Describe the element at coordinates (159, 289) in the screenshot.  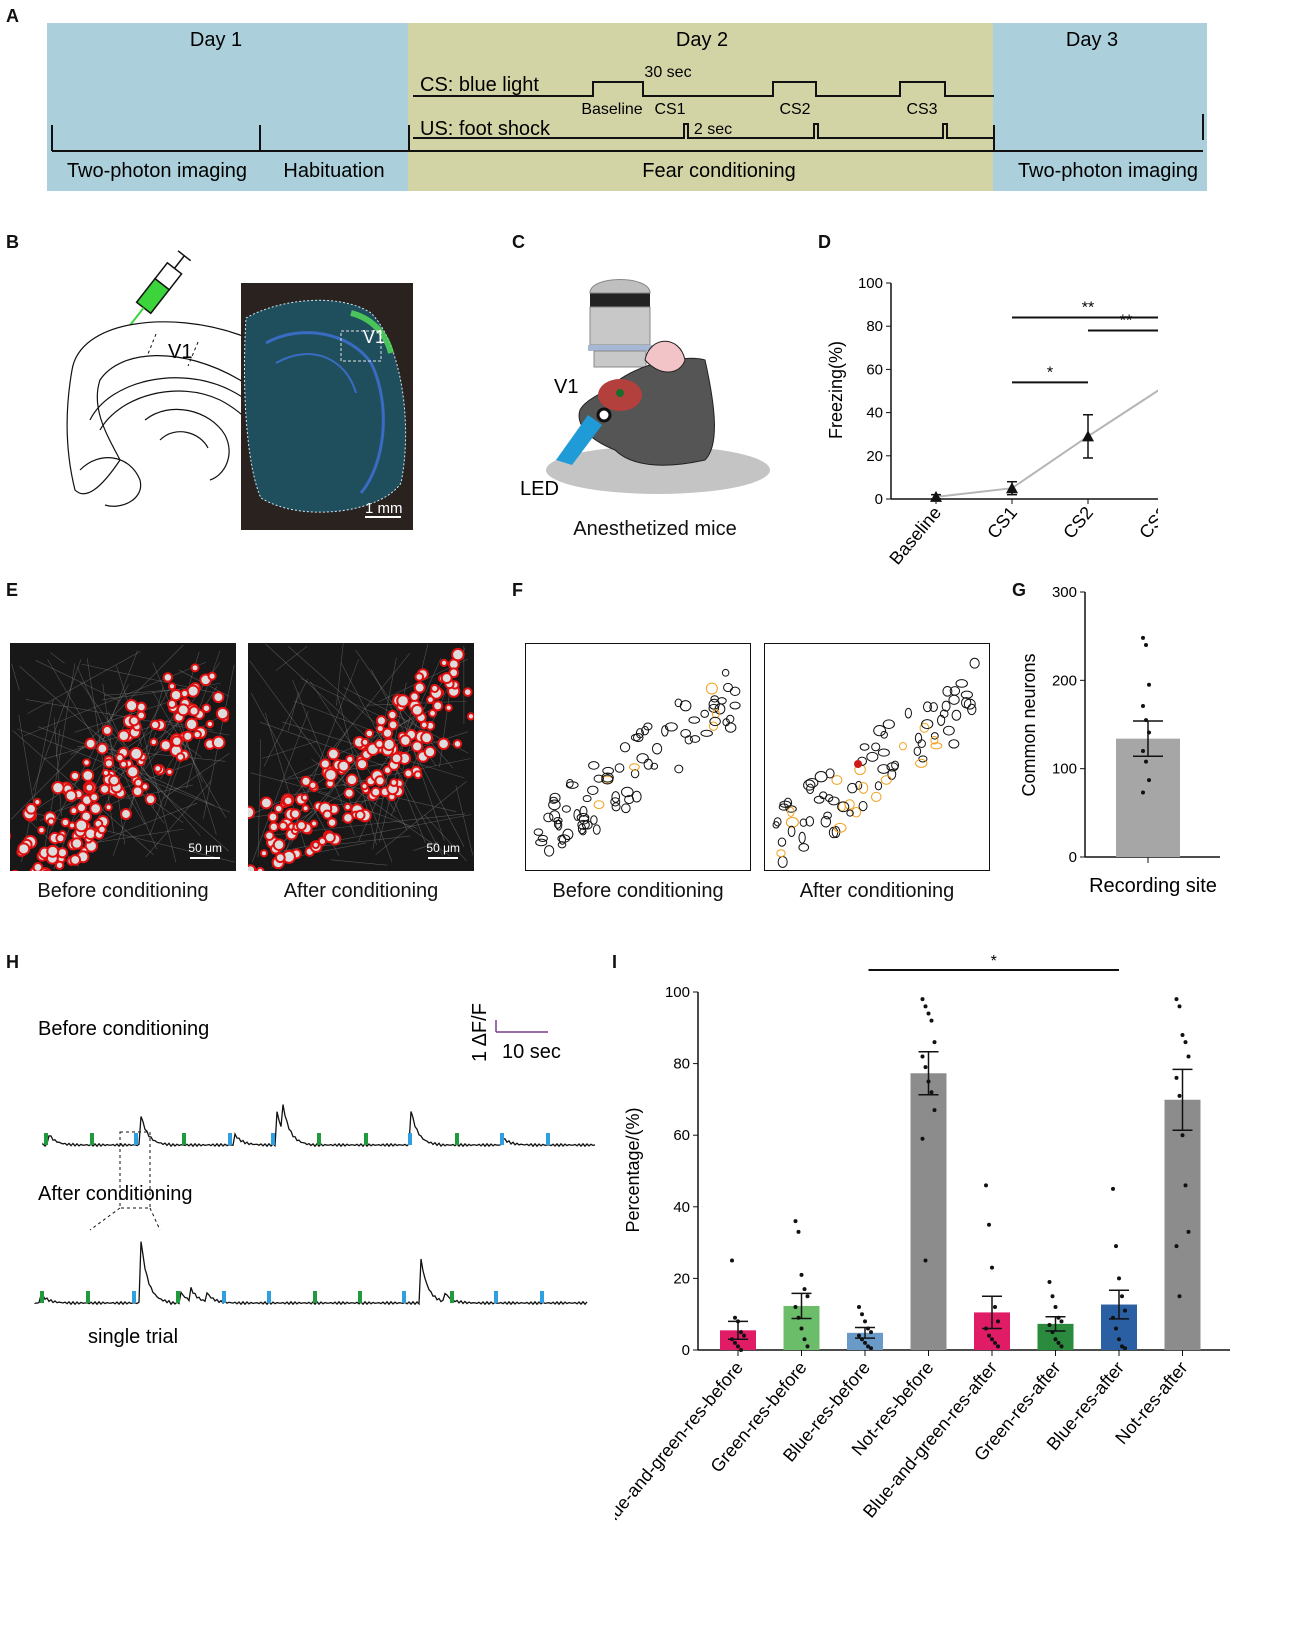
I see `syringe-icon` at that location.